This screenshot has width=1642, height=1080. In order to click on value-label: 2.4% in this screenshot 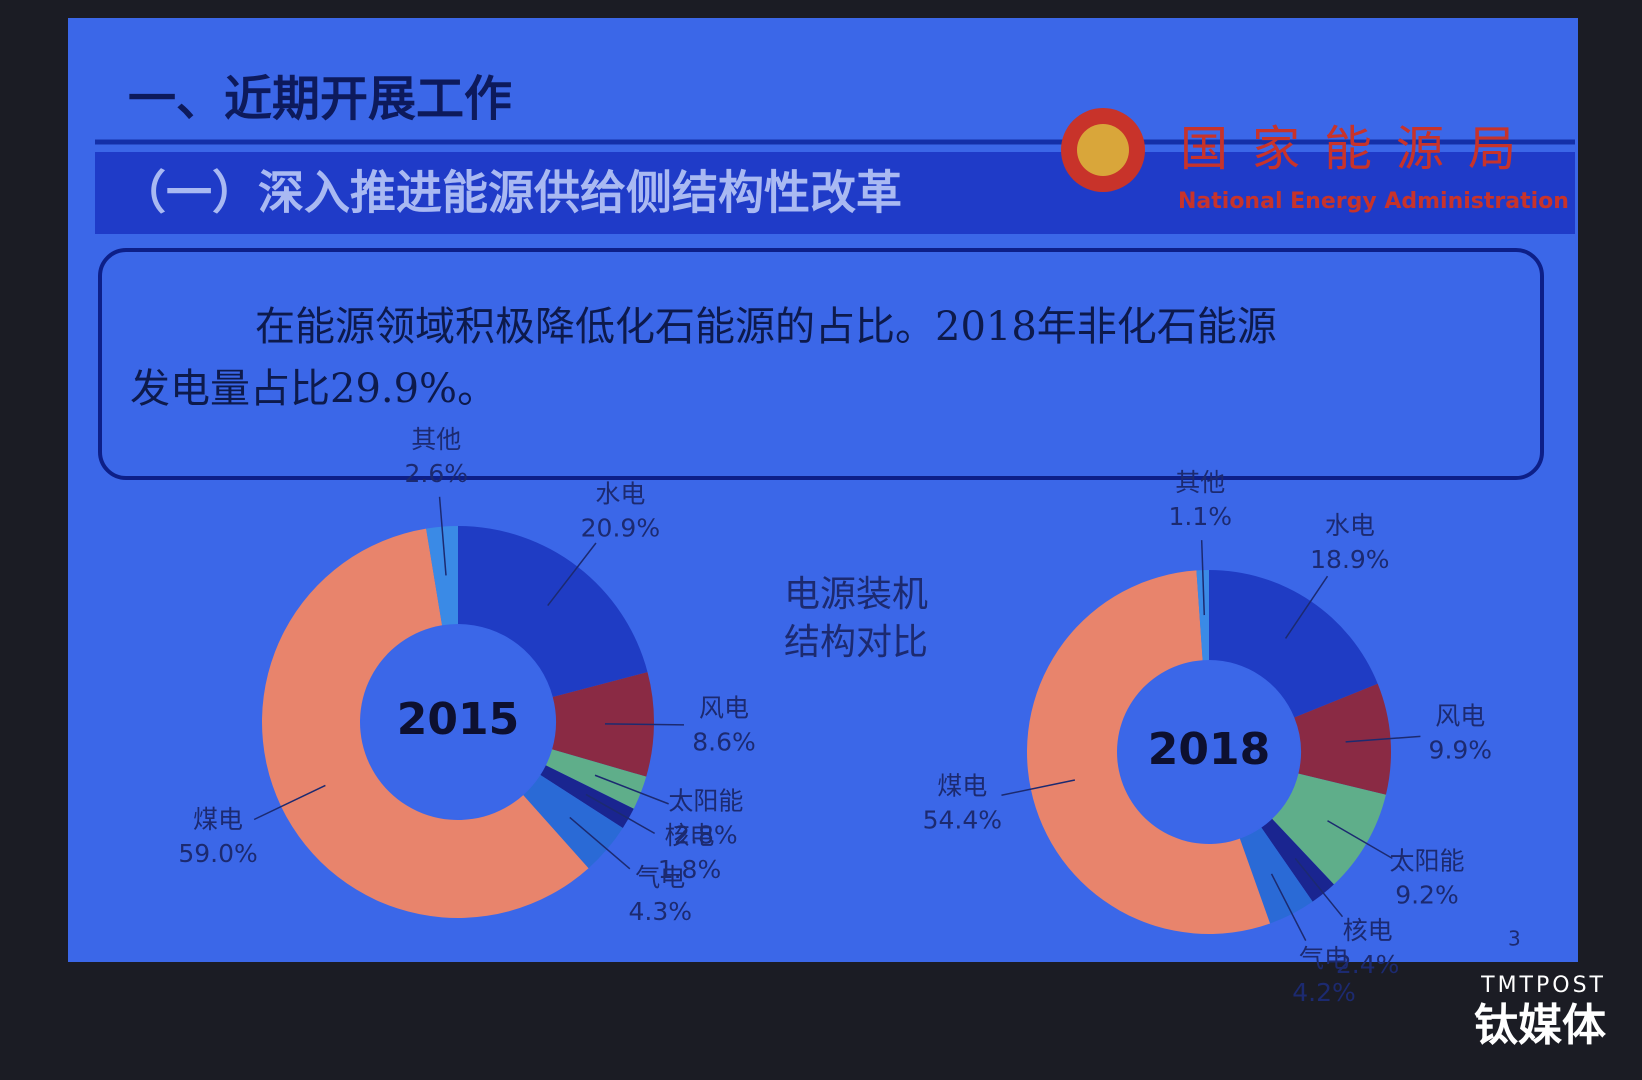, I will do `click(1368, 964)`.